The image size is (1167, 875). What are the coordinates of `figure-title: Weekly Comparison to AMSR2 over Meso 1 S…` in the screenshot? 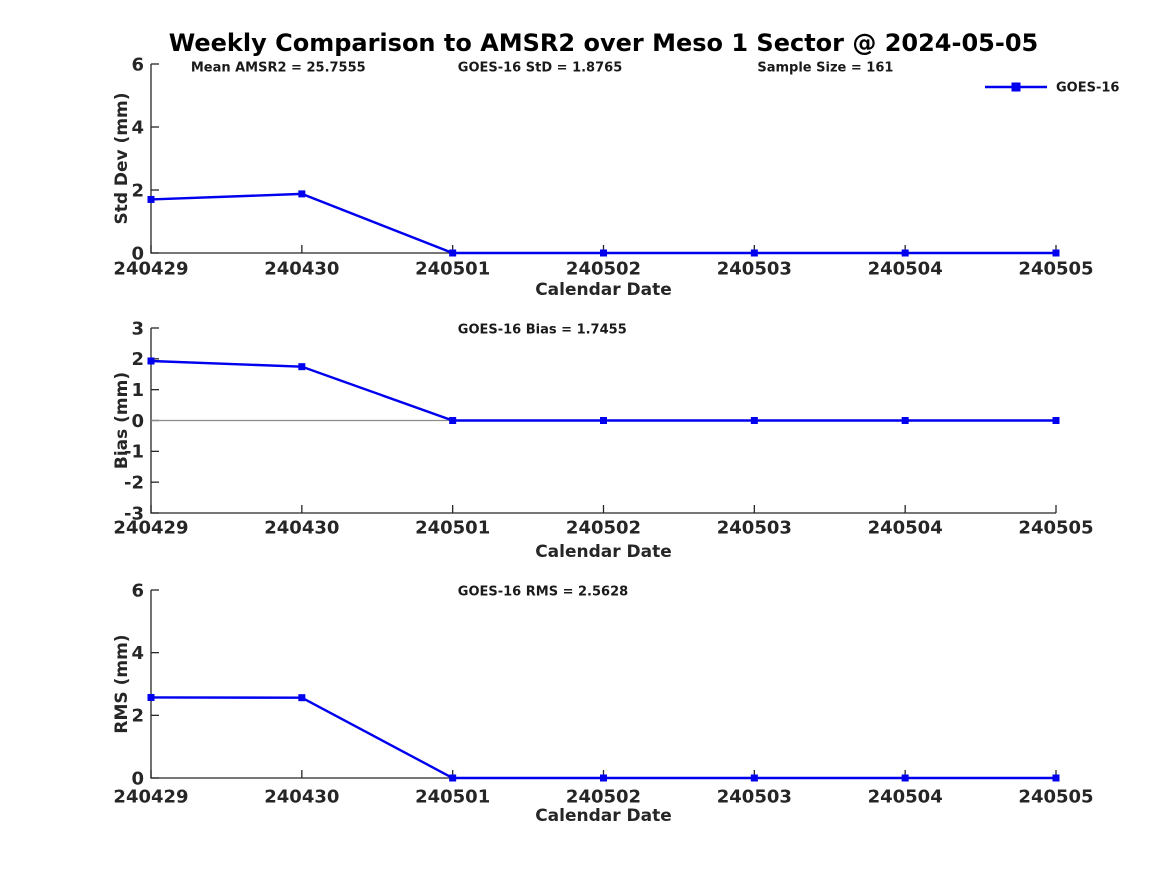 It's located at (603, 43).